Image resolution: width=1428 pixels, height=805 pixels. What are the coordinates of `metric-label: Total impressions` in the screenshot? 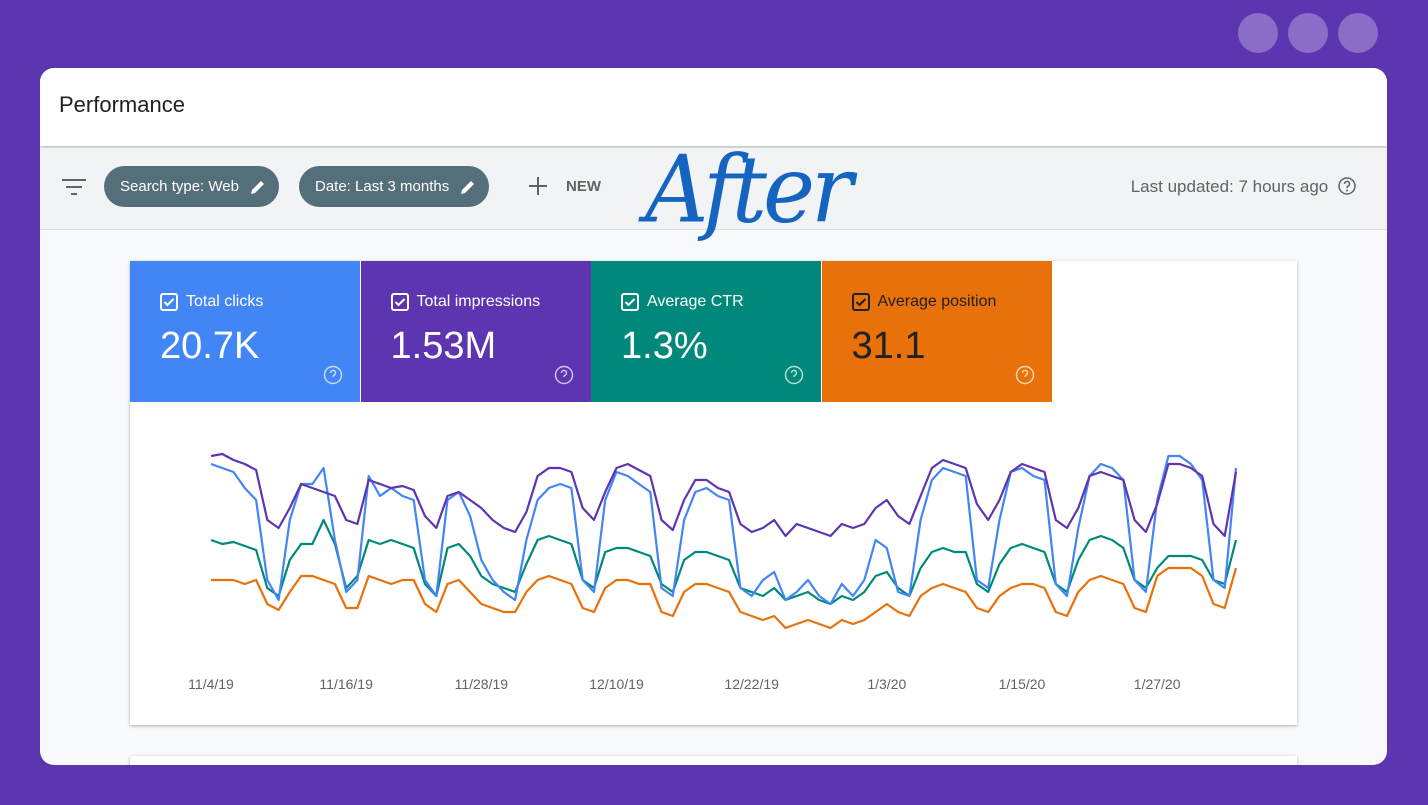 It's located at (478, 301).